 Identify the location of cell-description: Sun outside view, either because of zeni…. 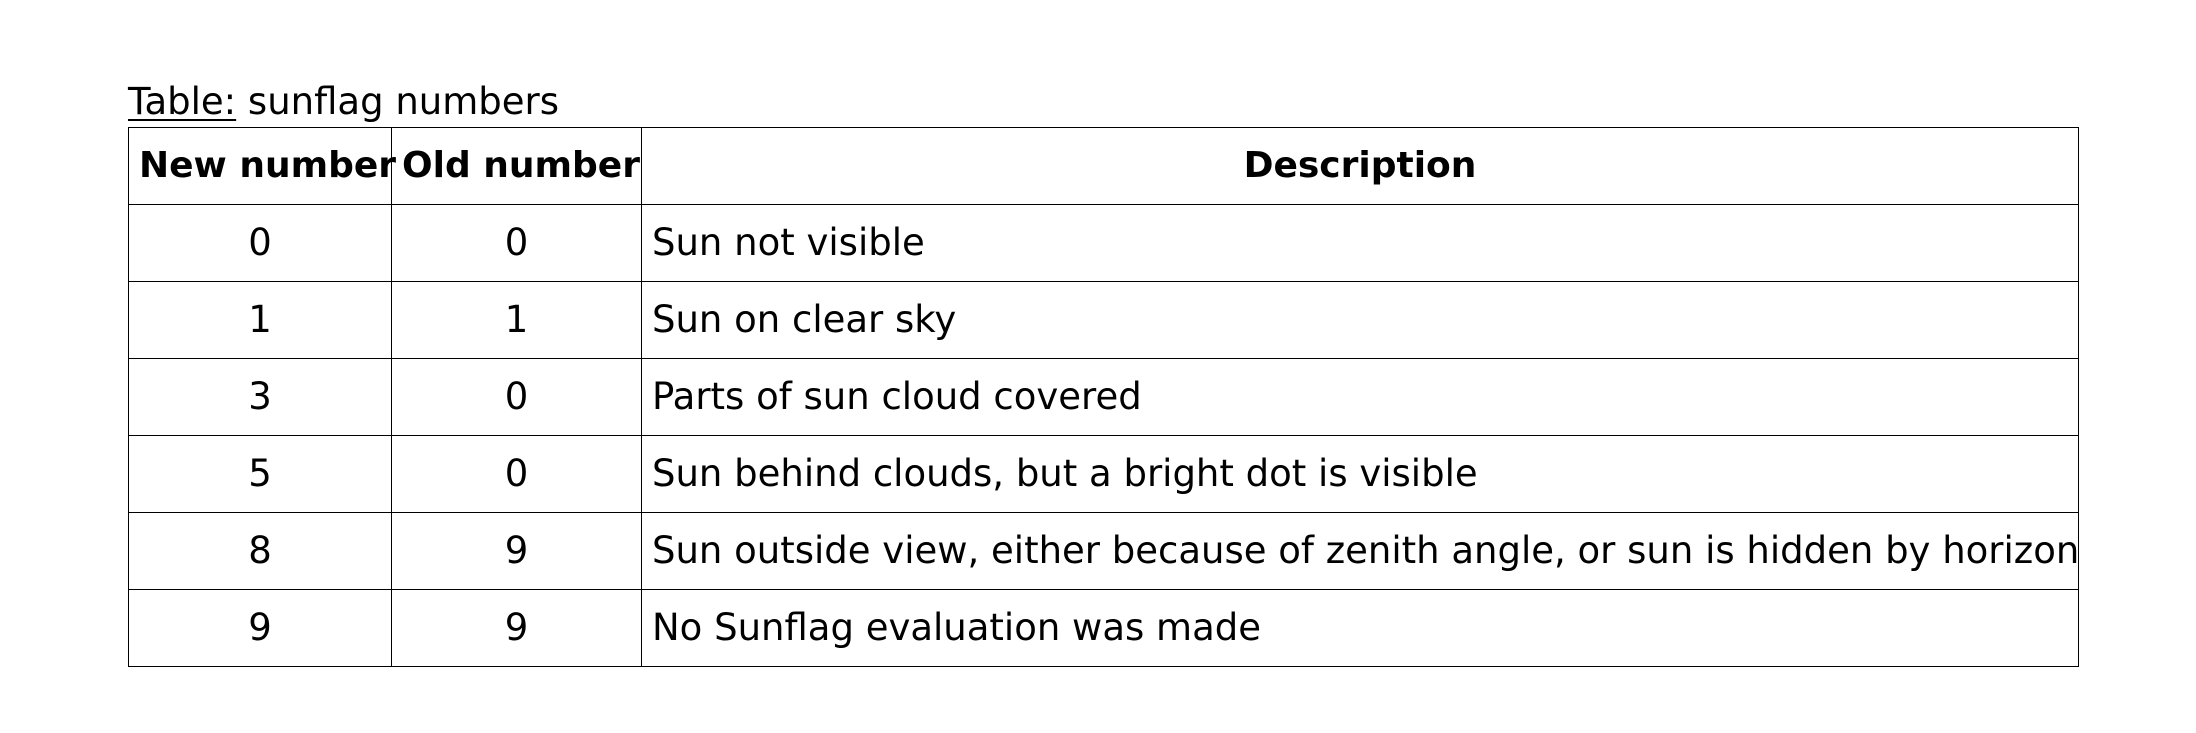
(1360, 551).